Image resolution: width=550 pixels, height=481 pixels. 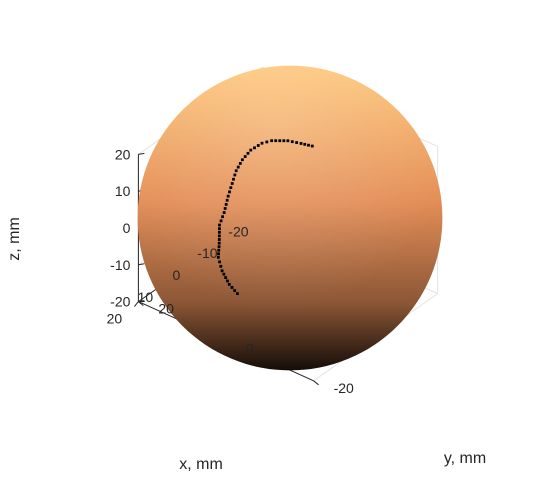 What do you see at coordinates (201, 464) in the screenshot?
I see `x-axis-label: x, mm` at bounding box center [201, 464].